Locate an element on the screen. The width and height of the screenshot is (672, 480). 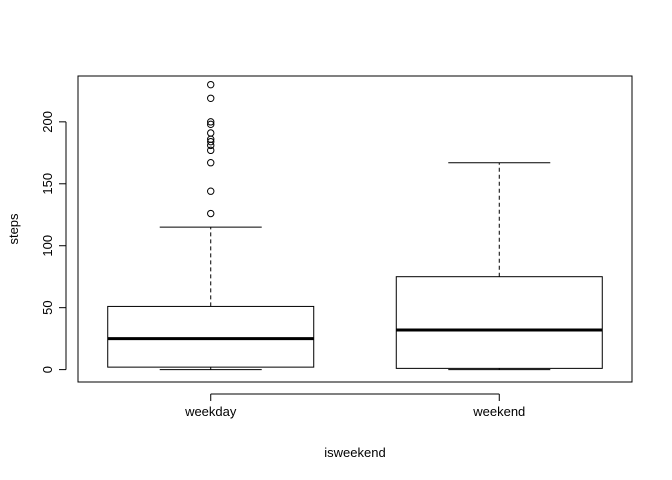
x-axis-title: isweekend is located at coordinates (354, 452).